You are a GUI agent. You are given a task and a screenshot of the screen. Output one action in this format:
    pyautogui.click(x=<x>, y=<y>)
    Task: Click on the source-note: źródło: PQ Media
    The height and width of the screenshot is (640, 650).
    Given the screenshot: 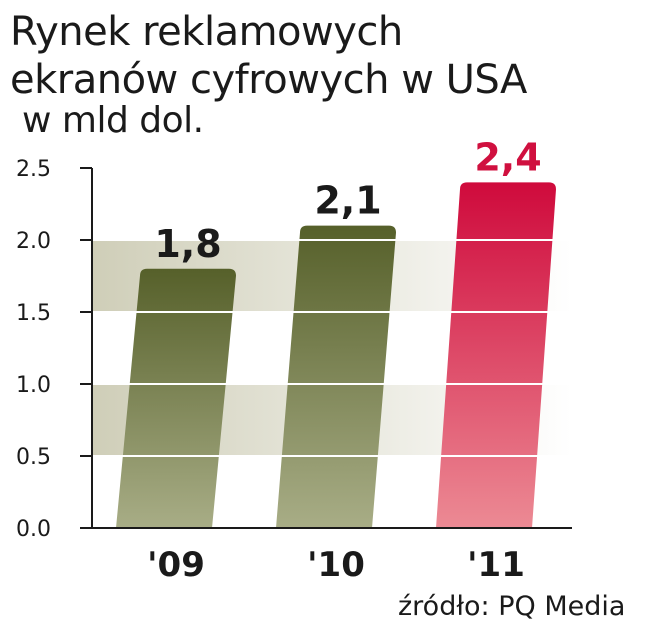 What is the action you would take?
    pyautogui.click(x=512, y=606)
    